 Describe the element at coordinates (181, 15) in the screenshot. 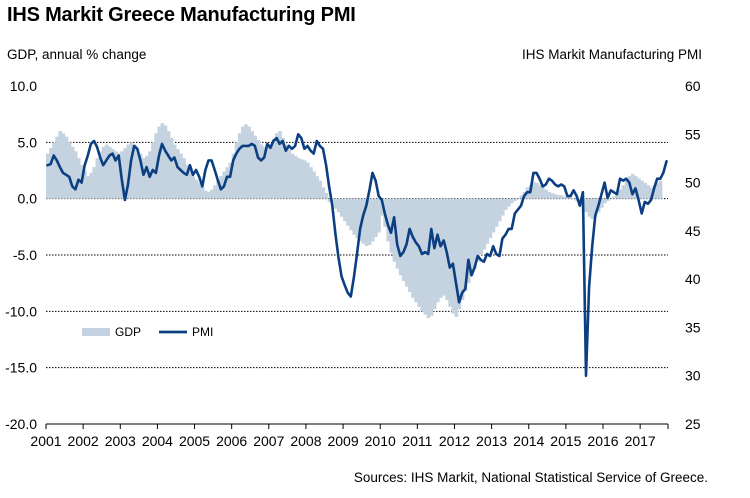

I see `chart-title: IHS Markit Greece Manufacturing PMI` at that location.